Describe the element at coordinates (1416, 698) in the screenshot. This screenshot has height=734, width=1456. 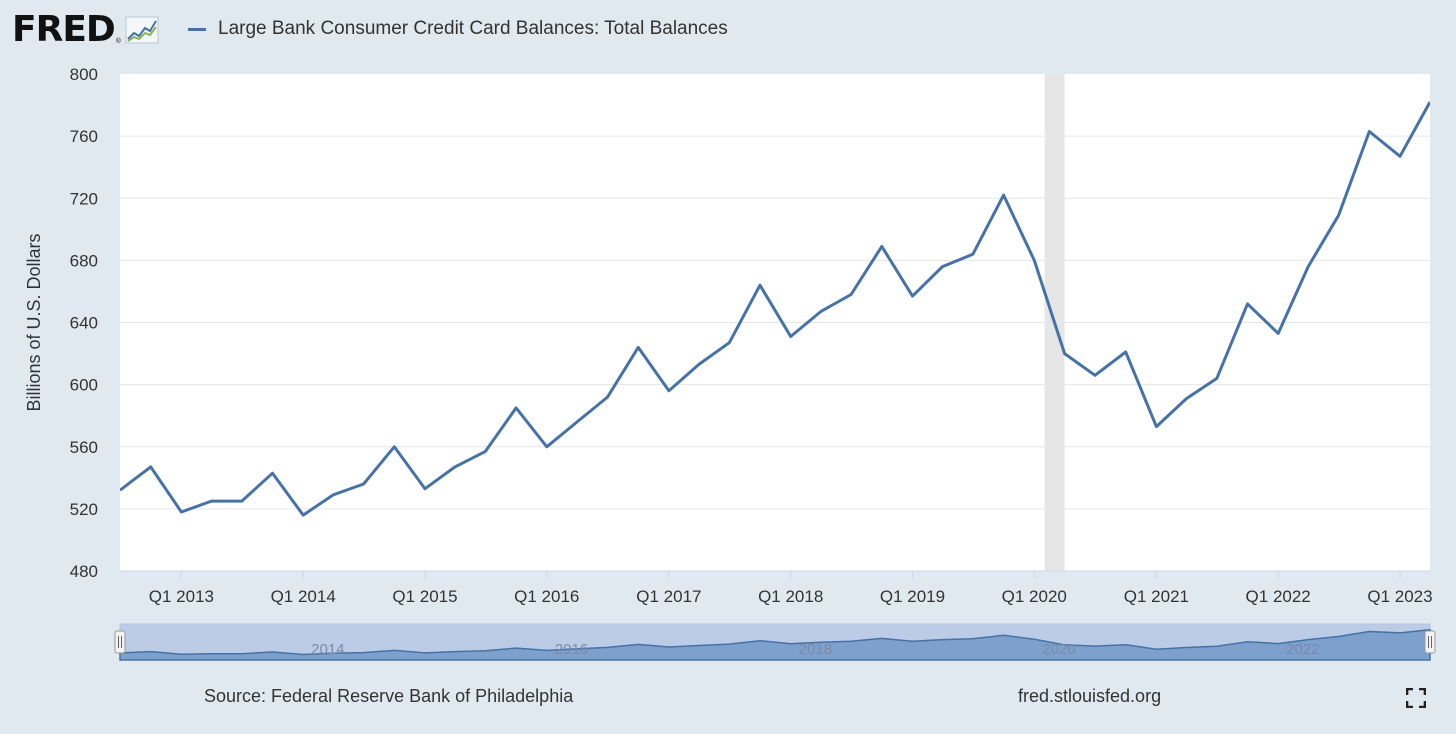
I see `fullscreen-icon` at that location.